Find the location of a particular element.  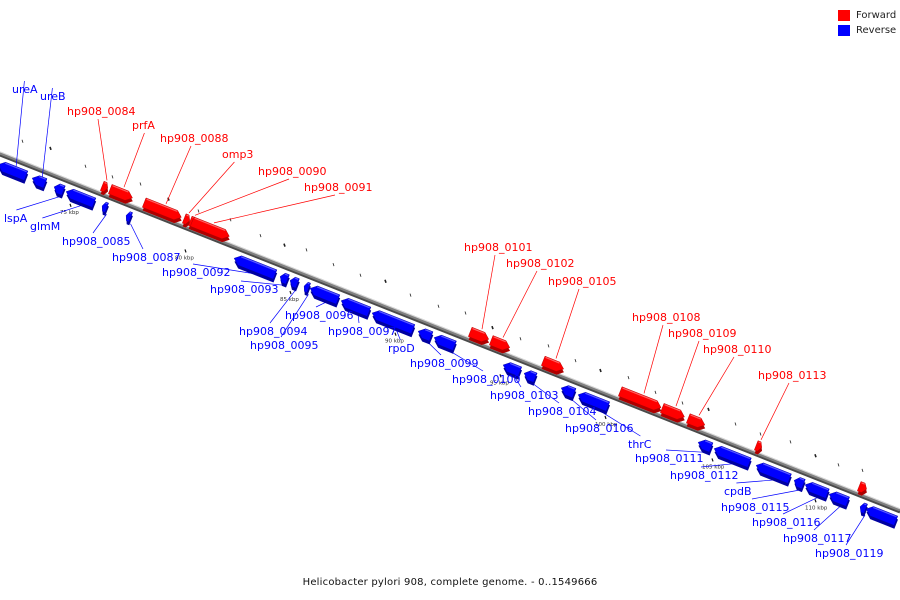

gene-label: prfA is located at coordinates (143, 125).